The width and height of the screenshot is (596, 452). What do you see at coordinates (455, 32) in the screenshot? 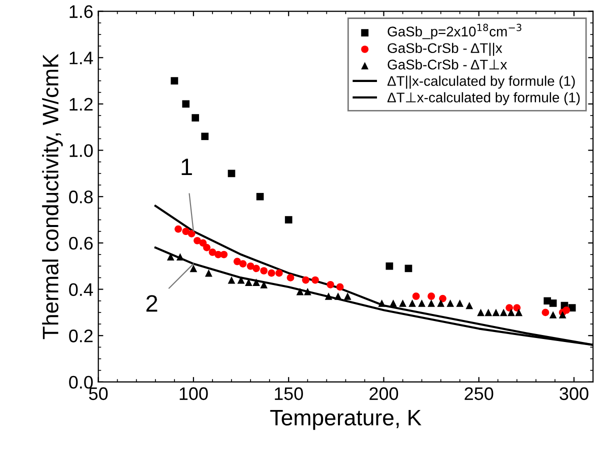
I see `legend-label: GaSb_p=2x10$^{18}$cm$^{−3}$` at bounding box center [455, 32].